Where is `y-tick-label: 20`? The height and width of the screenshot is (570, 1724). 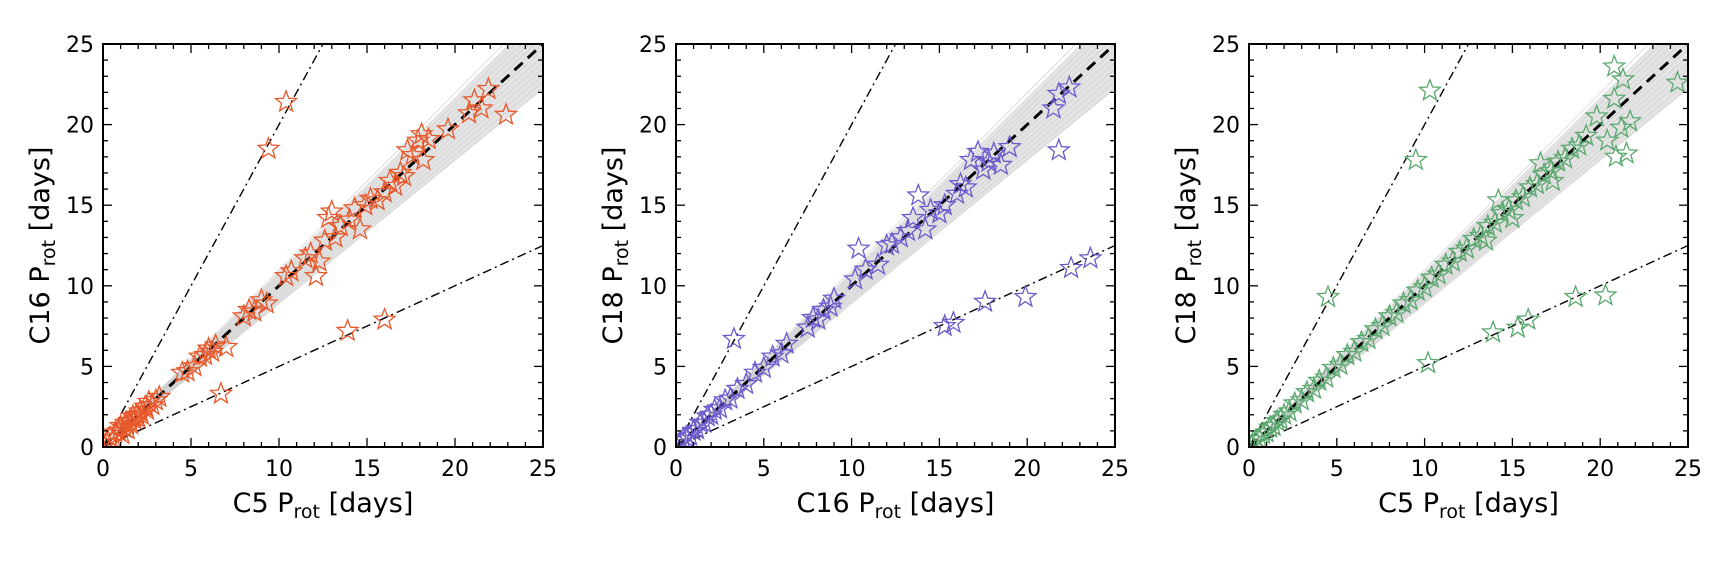 y-tick-label: 20 is located at coordinates (1226, 126).